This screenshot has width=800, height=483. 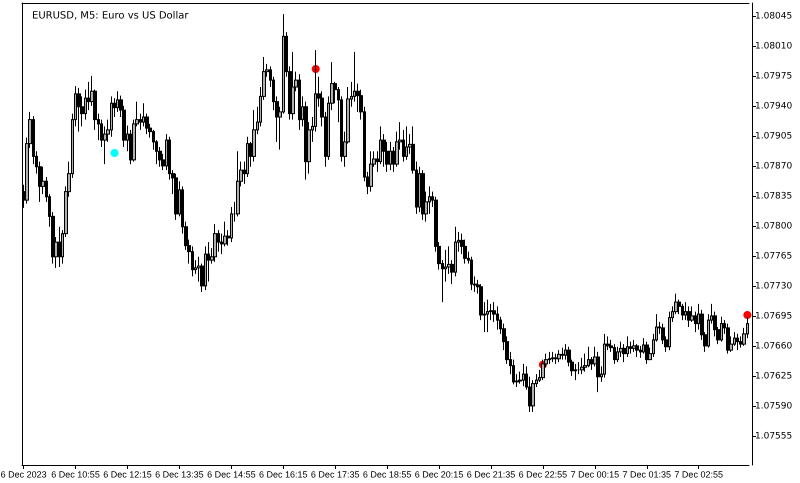 What do you see at coordinates (75, 475) in the screenshot?
I see `x-tick-label: 6 Dec 10:55` at bounding box center [75, 475].